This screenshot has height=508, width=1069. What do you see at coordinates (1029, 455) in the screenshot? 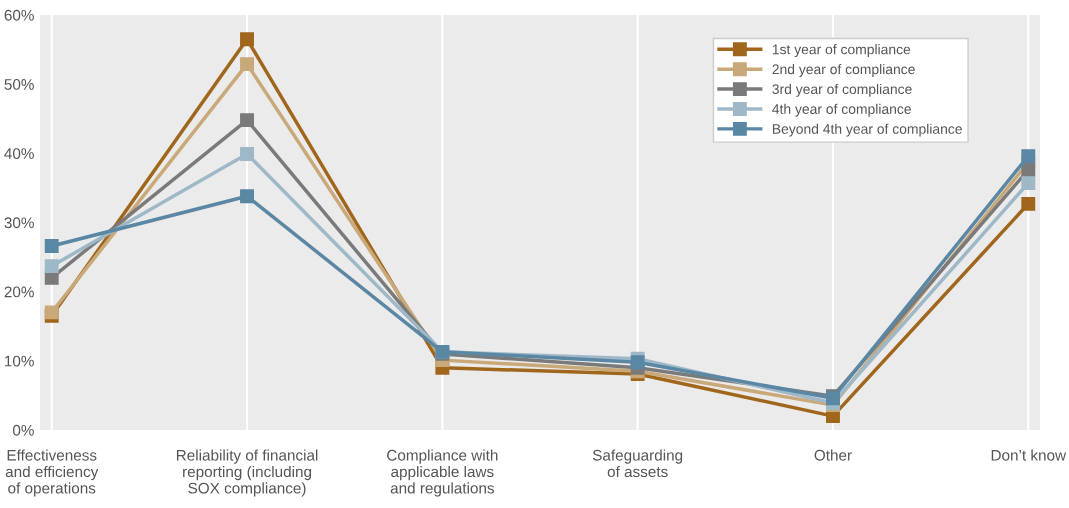
I see `x-tick-label: Don’t know` at bounding box center [1029, 455].